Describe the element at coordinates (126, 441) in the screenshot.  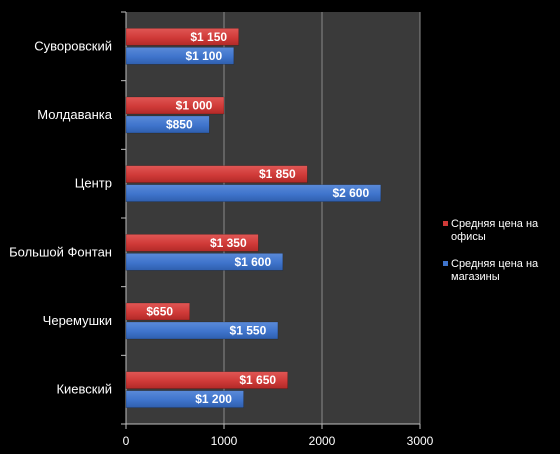
I see `x-tick-label: 0` at that location.